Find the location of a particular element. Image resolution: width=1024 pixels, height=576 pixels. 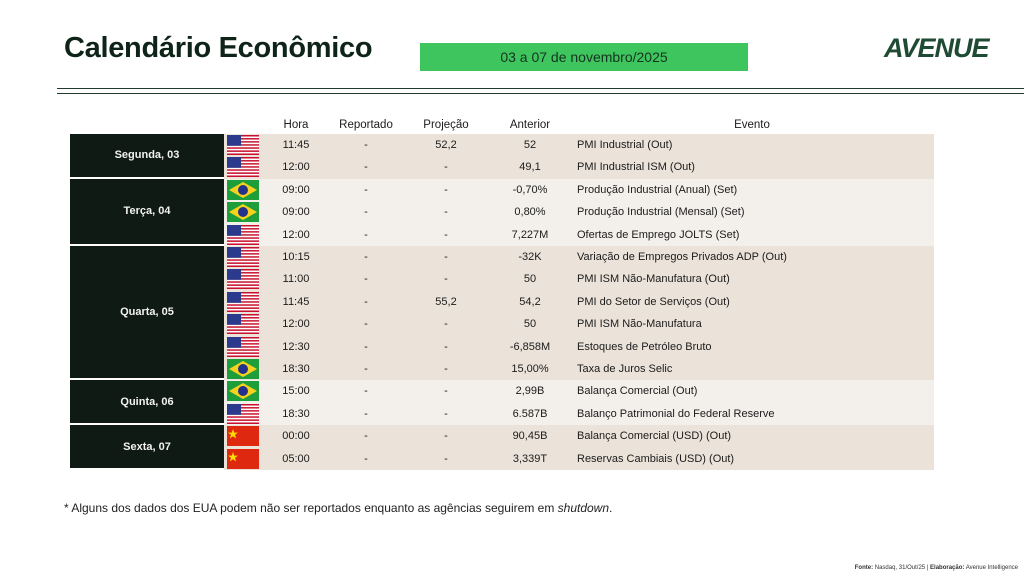

day-label: Quinta, 06 is located at coordinates (147, 403).